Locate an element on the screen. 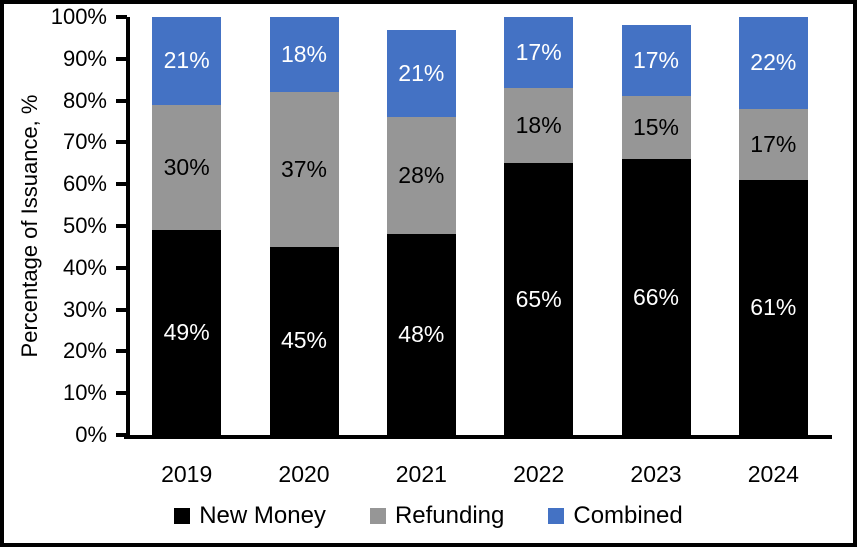 This screenshot has height=547, width=857. bar-data-label: 65% is located at coordinates (538, 298).